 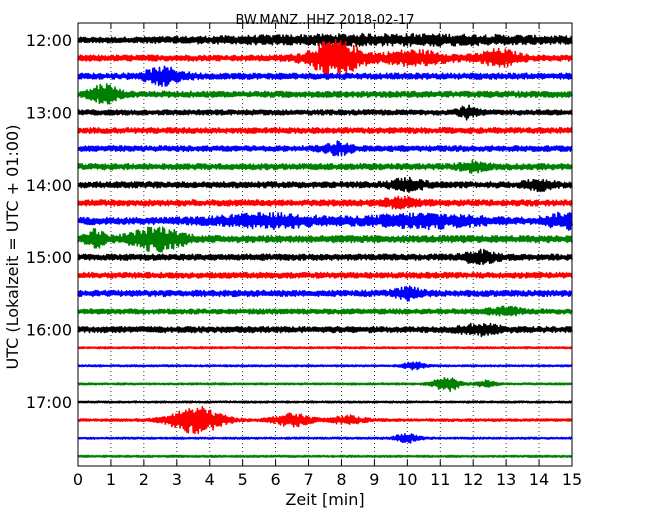 What do you see at coordinates (49, 185) in the screenshot?
I see `y-tick-label: 14:00` at bounding box center [49, 185].